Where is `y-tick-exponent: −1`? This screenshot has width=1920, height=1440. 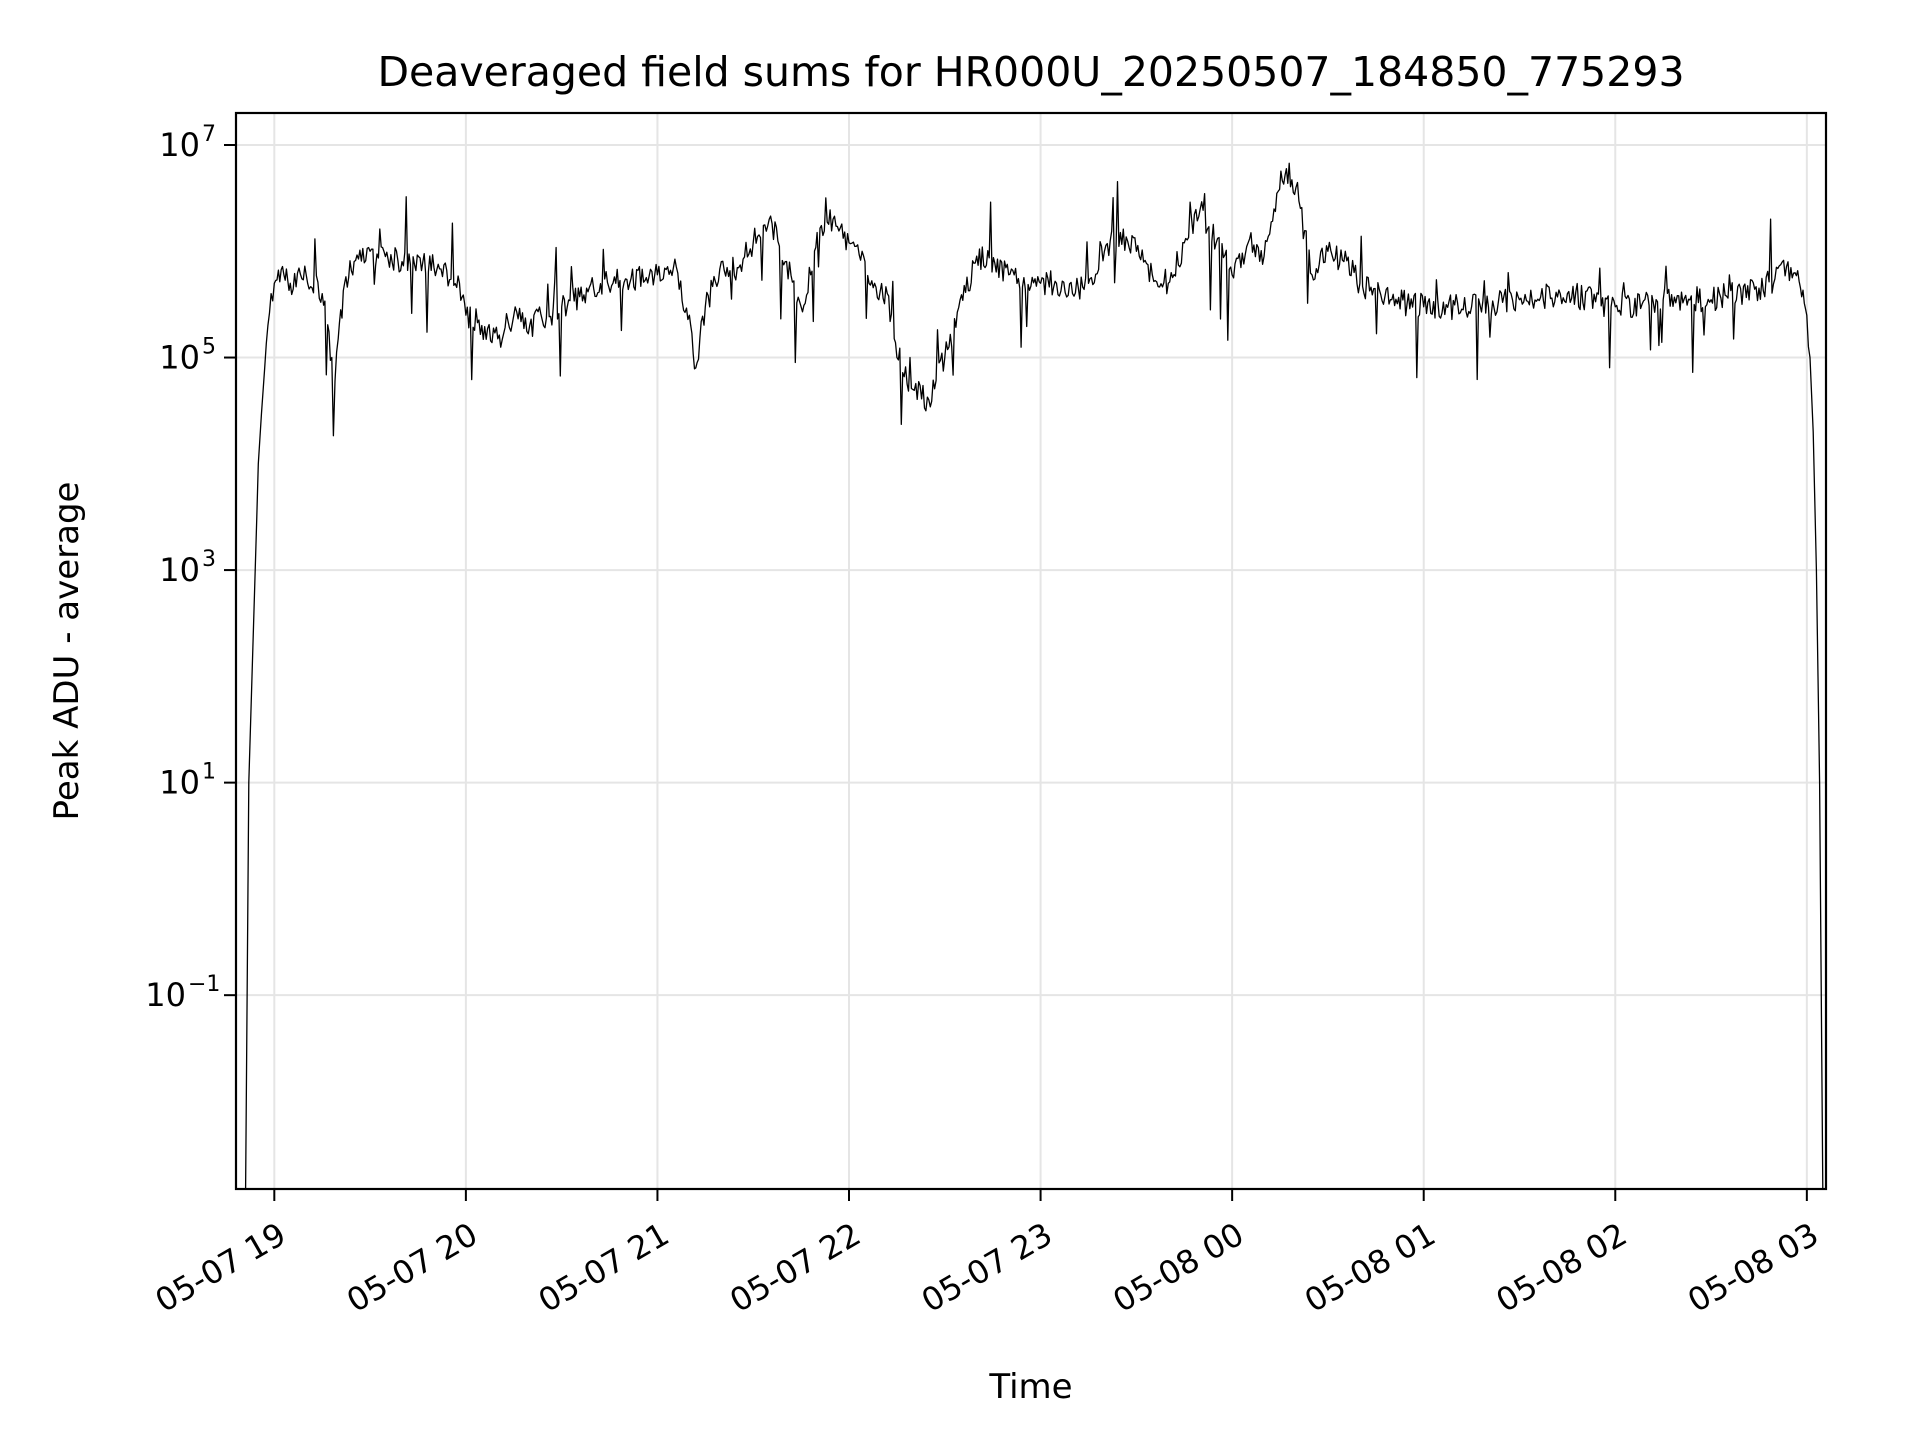
y-tick-exponent: −1 is located at coordinates (204, 984).